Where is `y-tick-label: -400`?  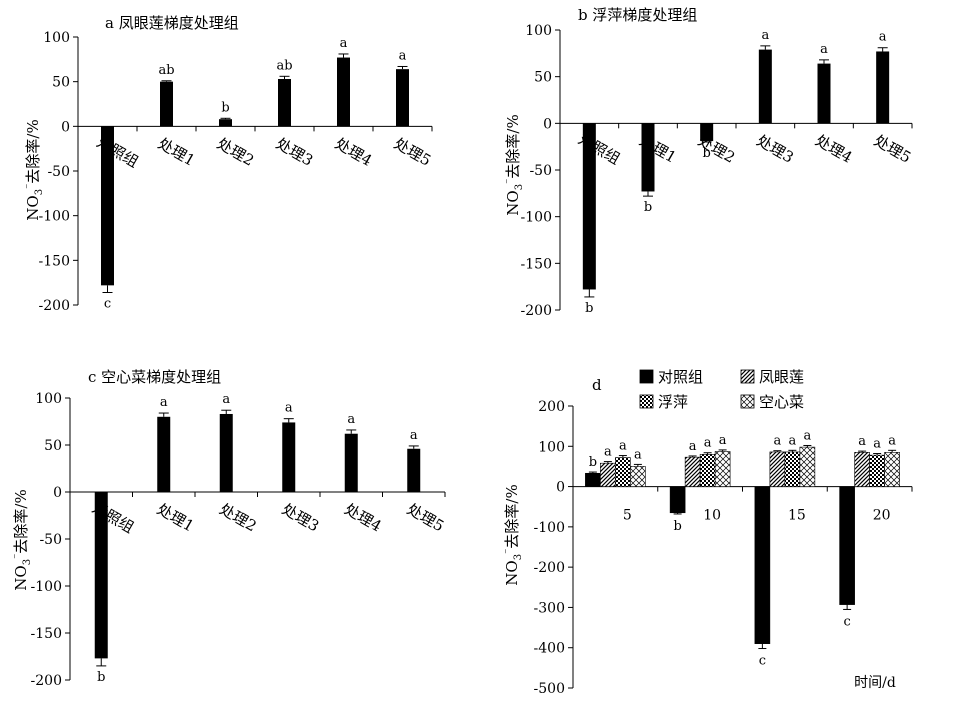 y-tick-label: -400 is located at coordinates (549, 649).